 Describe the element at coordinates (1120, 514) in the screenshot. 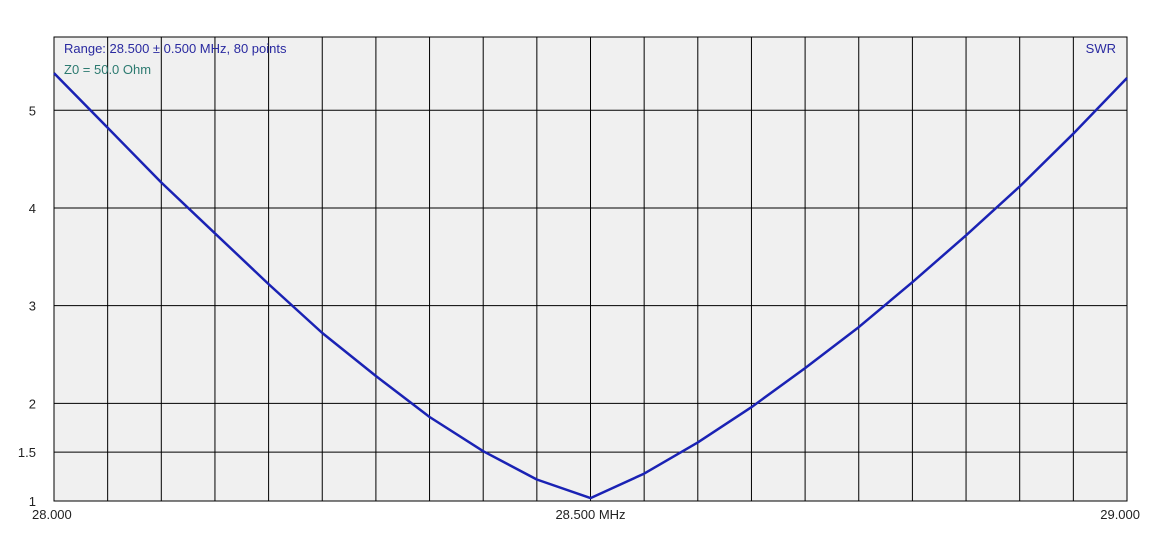

I see `x-tick-label: 29.000` at that location.